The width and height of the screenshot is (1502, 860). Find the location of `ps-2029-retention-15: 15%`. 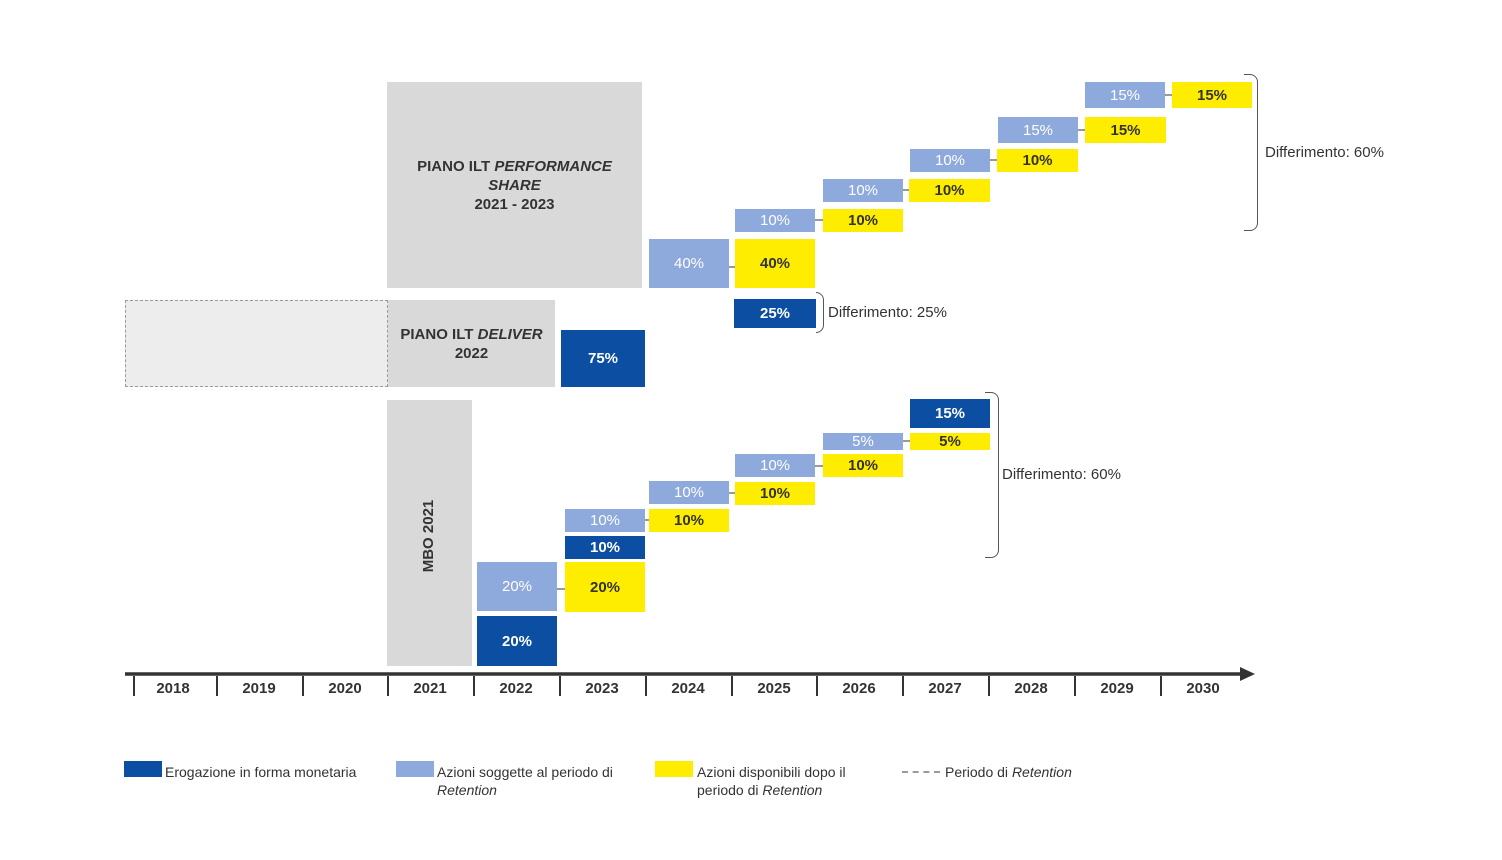

ps-2029-retention-15: 15% is located at coordinates (1125, 95).